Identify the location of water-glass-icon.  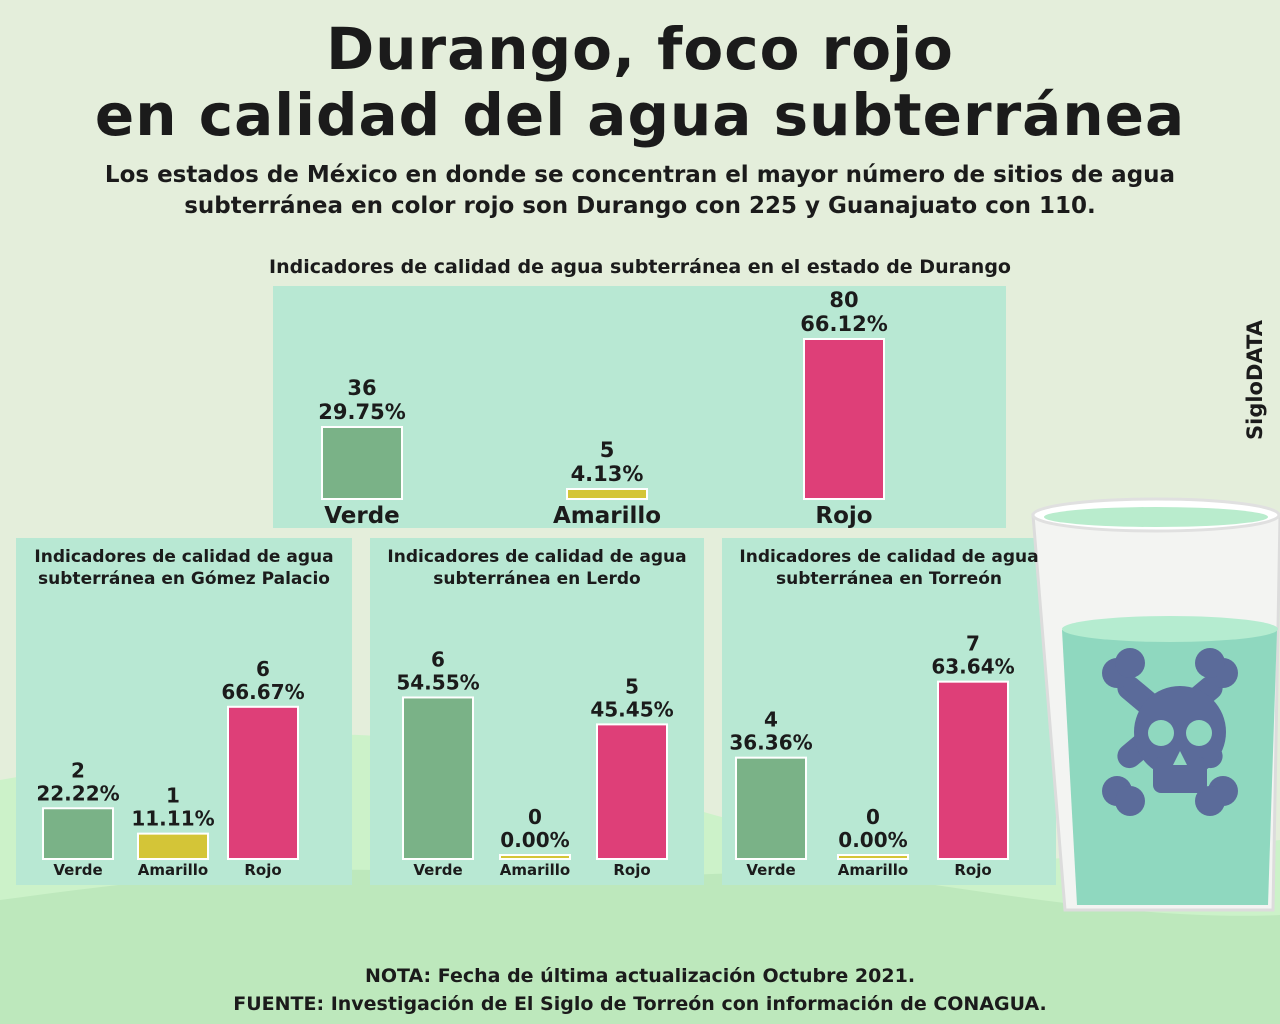
(1155, 704).